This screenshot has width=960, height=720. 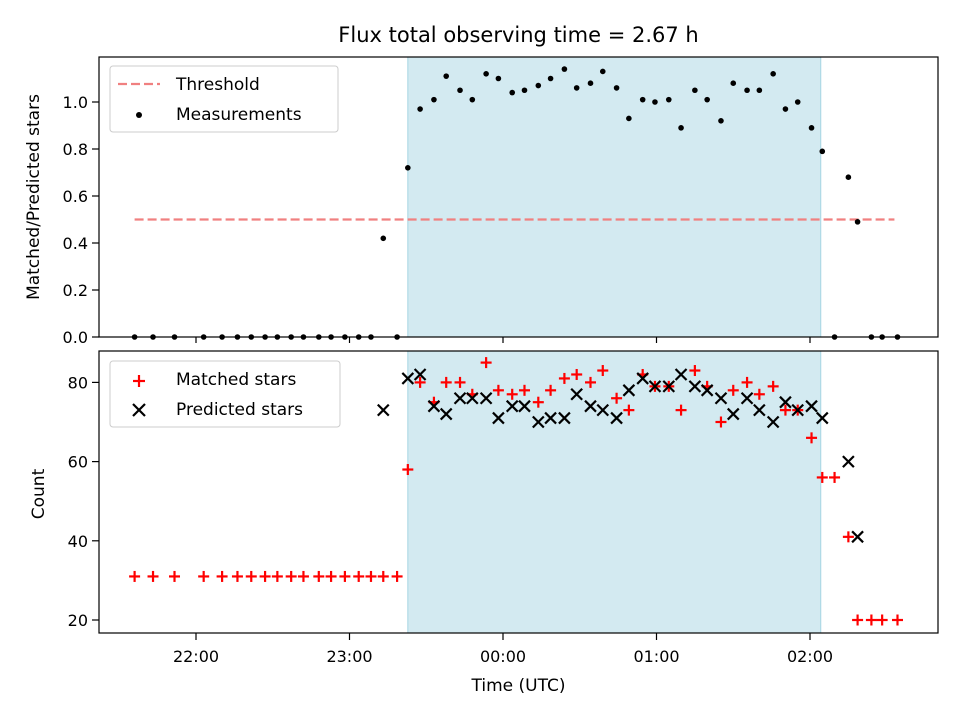 What do you see at coordinates (503, 656) in the screenshot?
I see `x-tick-label: 00:00` at bounding box center [503, 656].